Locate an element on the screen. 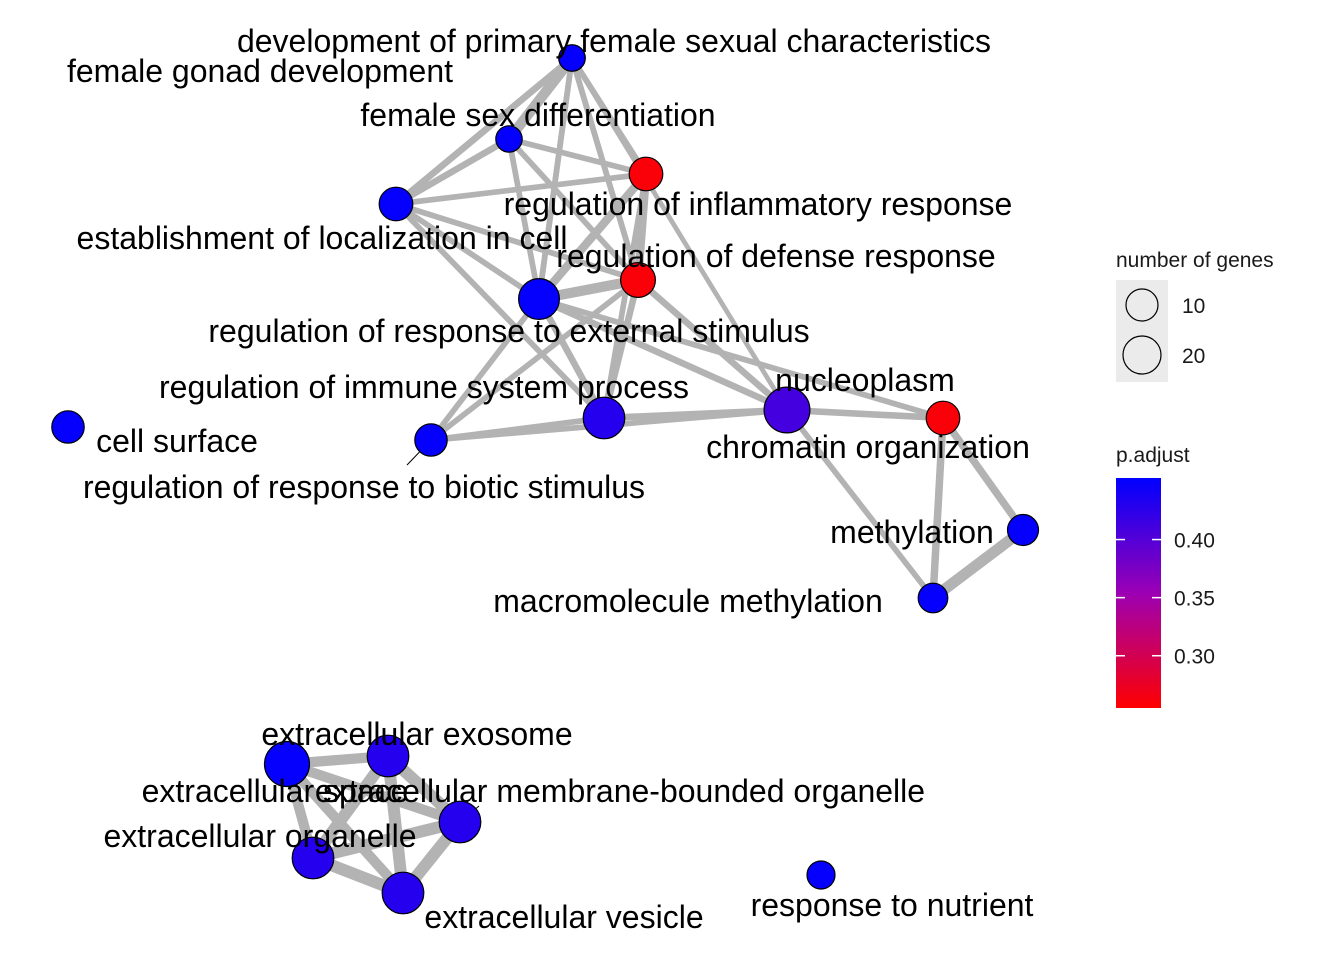 The image size is (1344, 960). node-label-female-gonad: female gonad development is located at coordinates (260, 71).